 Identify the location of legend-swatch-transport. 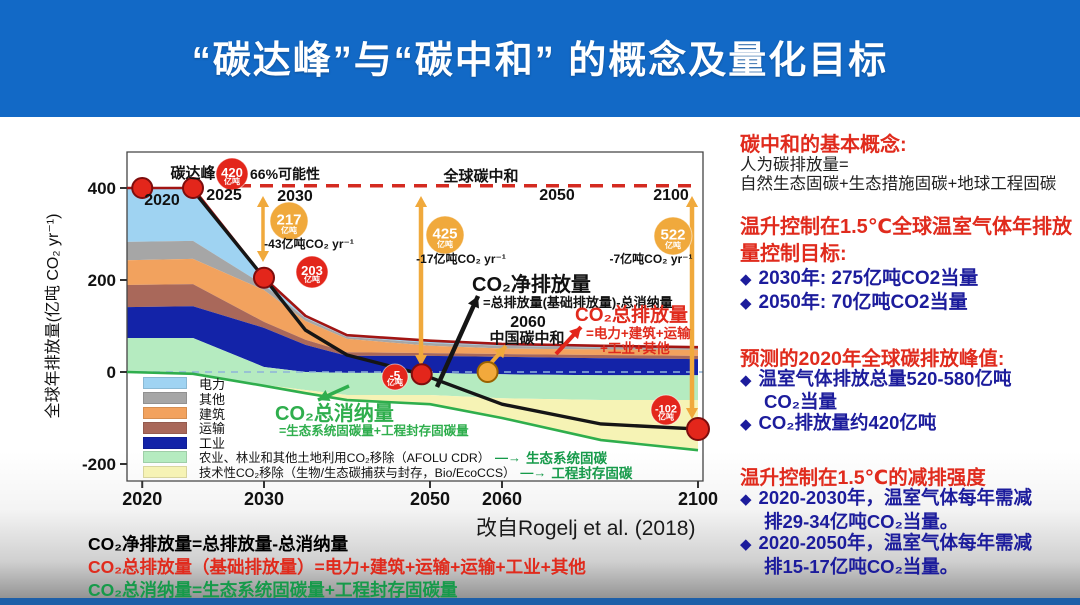
(165, 427).